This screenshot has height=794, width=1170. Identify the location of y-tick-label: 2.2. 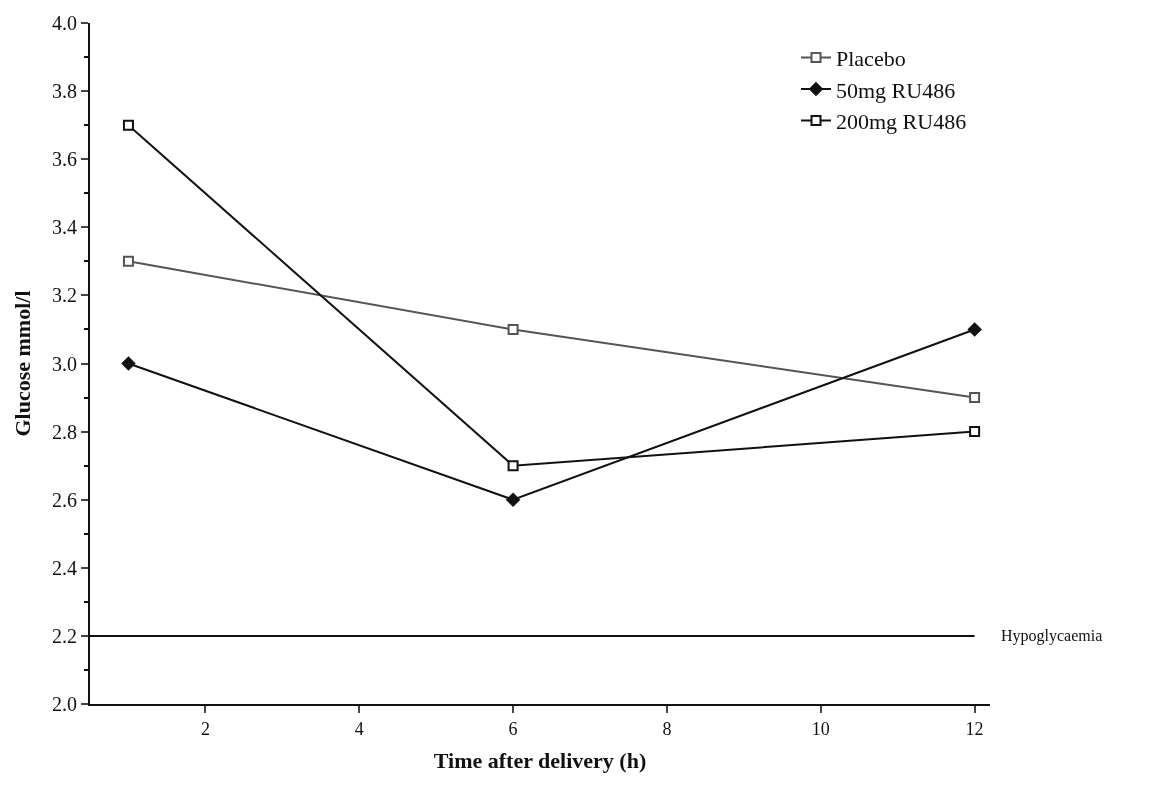
(64, 635).